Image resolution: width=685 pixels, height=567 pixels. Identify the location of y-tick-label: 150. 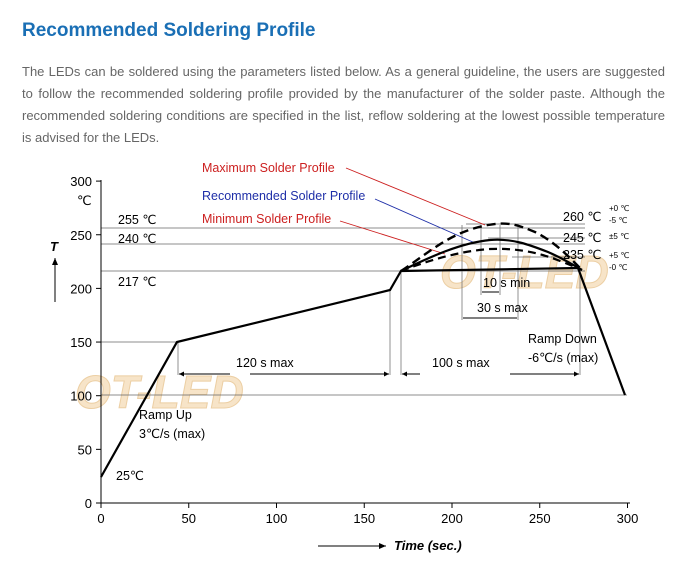
(81, 342).